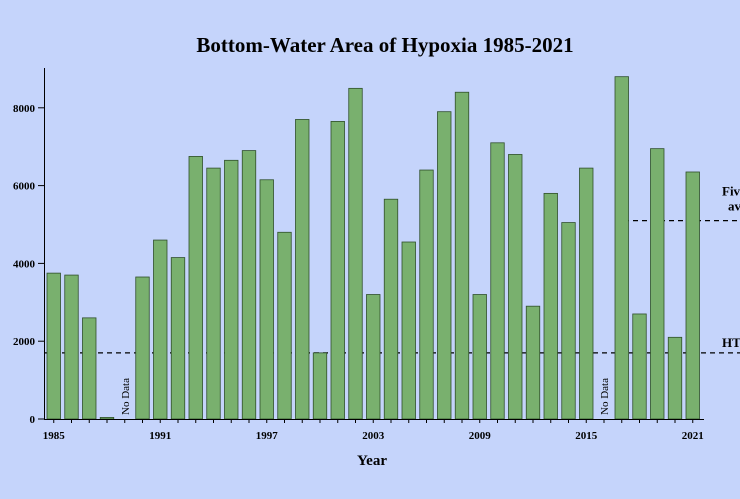 The image size is (740, 499). I want to click on bar-2019, so click(657, 284).